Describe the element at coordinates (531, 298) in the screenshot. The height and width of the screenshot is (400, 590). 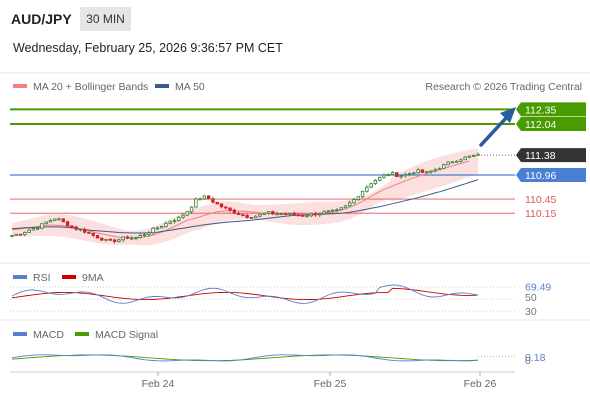
I see `rsi-tick-1: 50` at that location.